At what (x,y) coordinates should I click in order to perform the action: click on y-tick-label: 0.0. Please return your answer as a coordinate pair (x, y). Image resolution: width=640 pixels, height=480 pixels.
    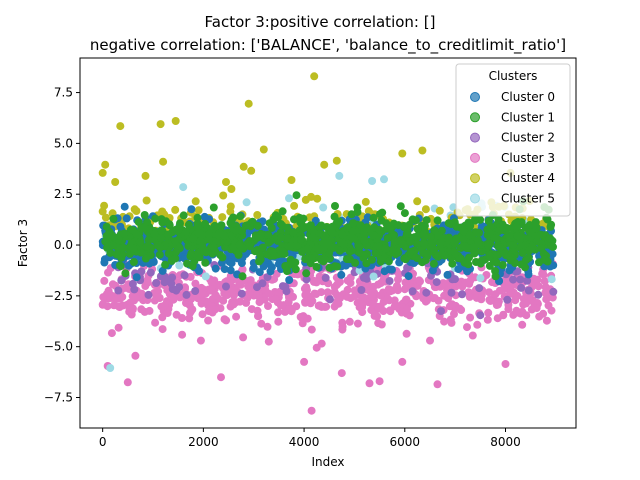
    Looking at the image, I should click on (63, 245).